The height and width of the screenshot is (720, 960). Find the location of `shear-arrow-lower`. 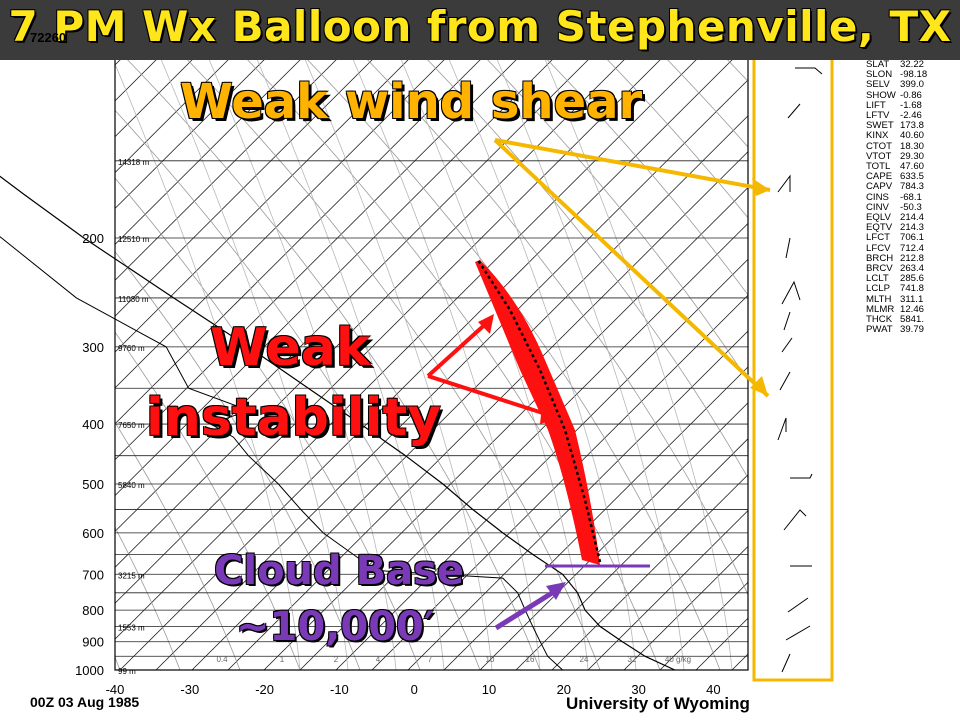

shear-arrow-lower is located at coordinates (631, 268).